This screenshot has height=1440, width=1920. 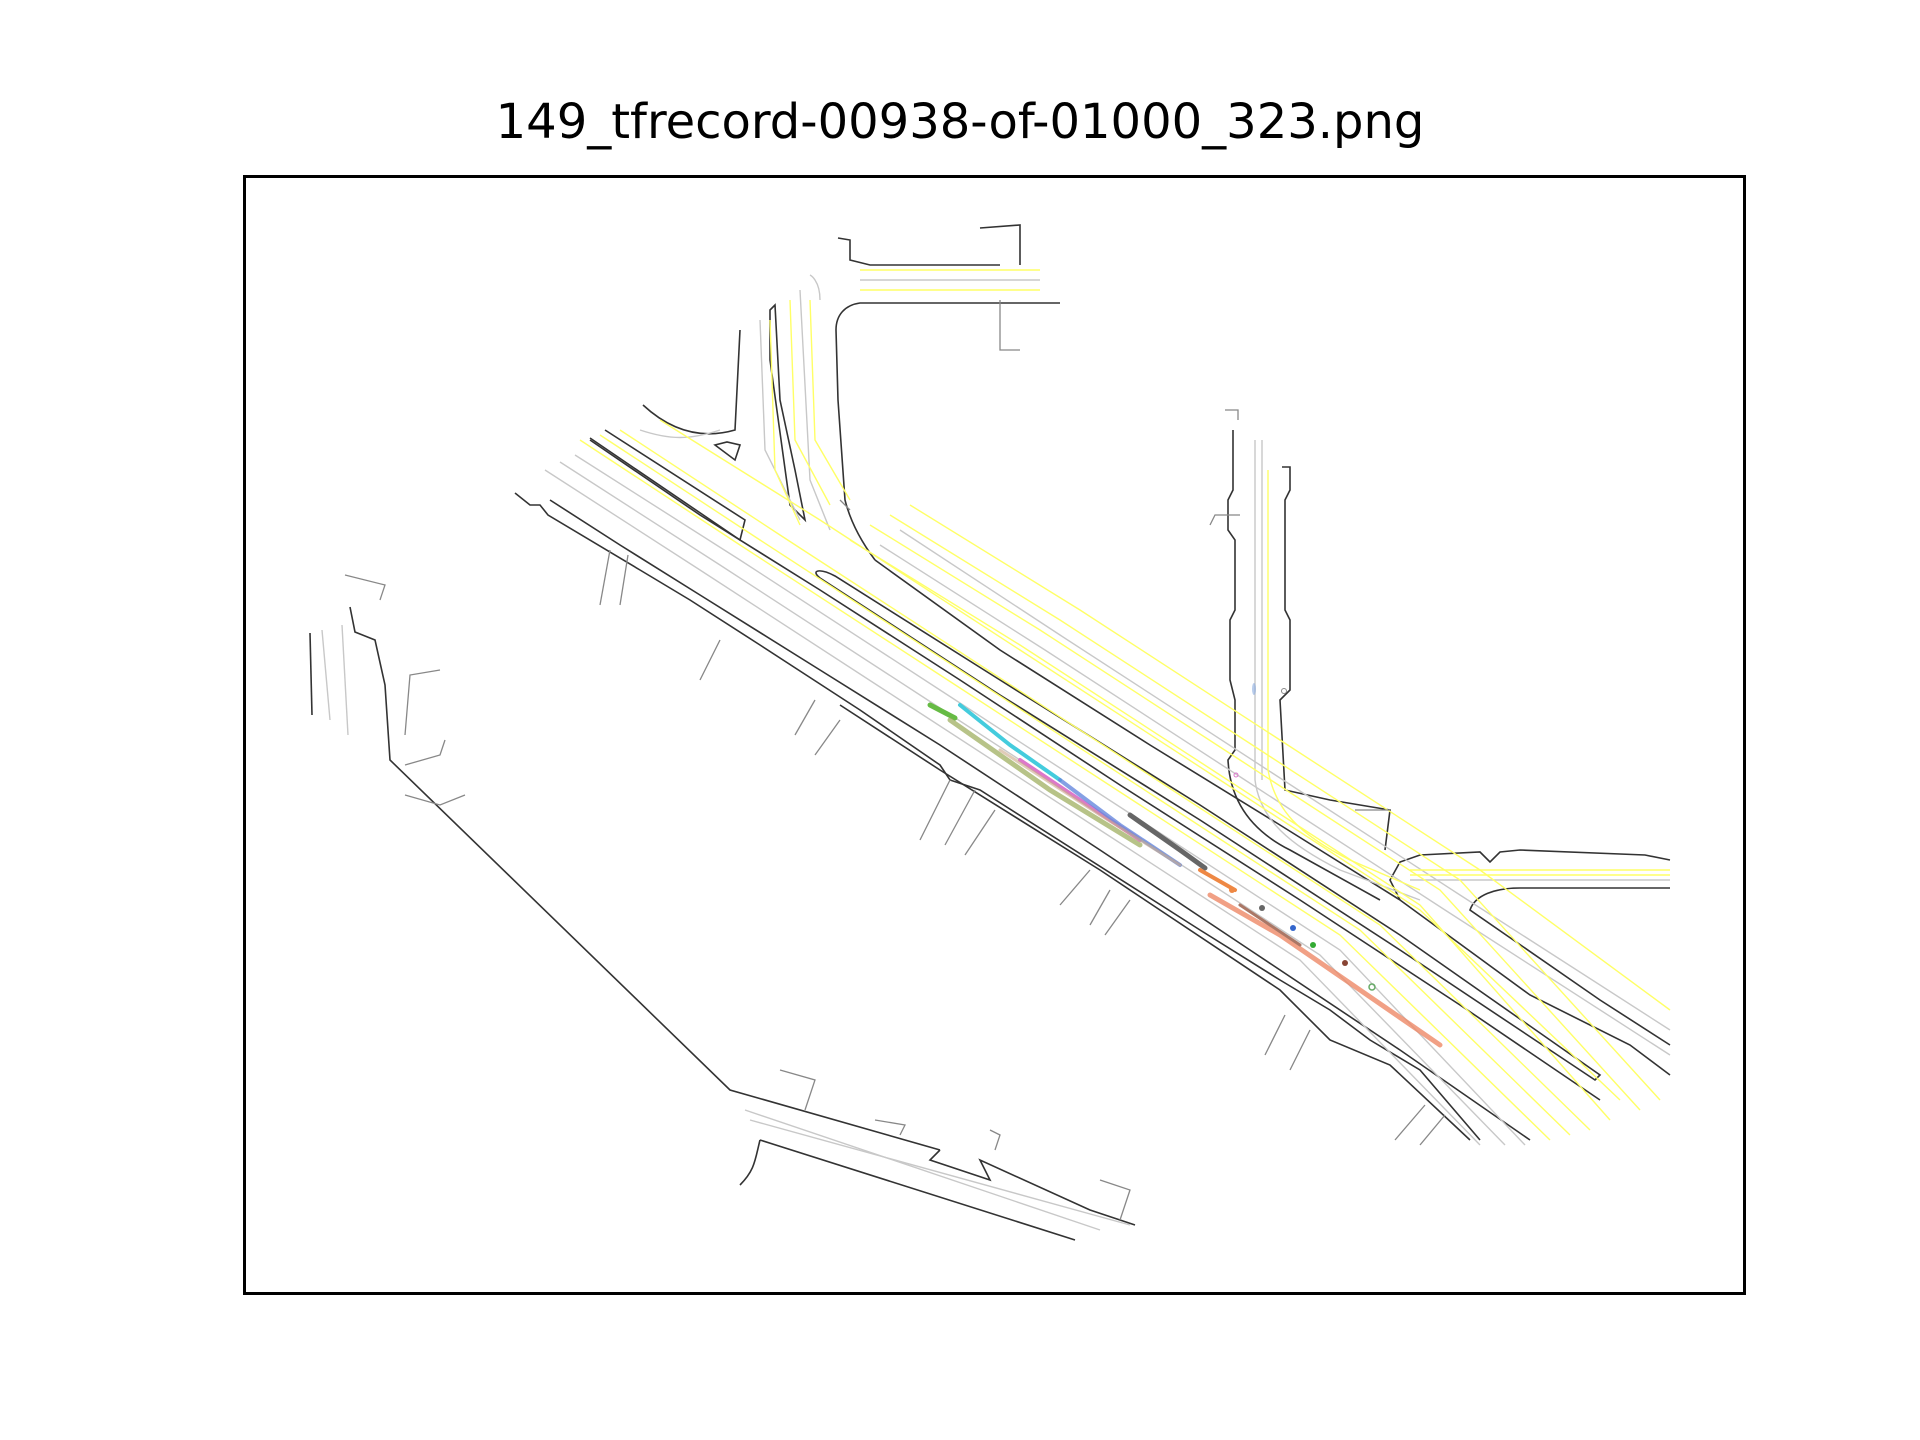 What do you see at coordinates (1325, 970) in the screenshot?
I see `trajectory-salmon` at bounding box center [1325, 970].